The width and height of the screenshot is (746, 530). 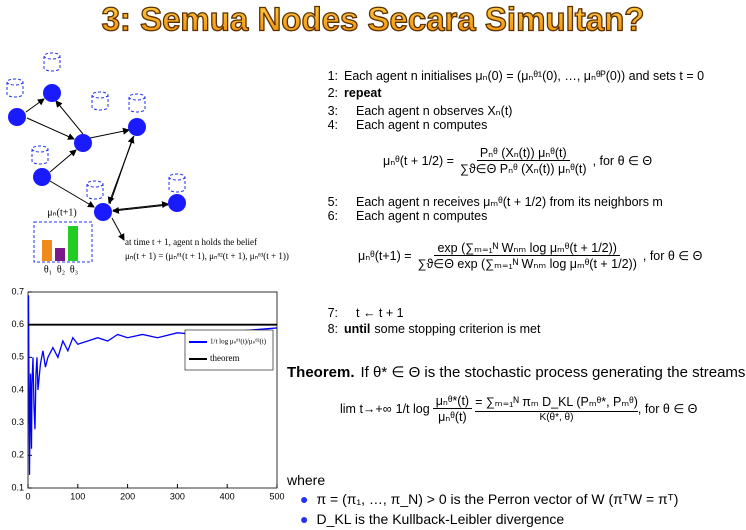 I want to click on algorithm-line: 3: Each agent n observes Xₙ(t), so click(x=406, y=110).